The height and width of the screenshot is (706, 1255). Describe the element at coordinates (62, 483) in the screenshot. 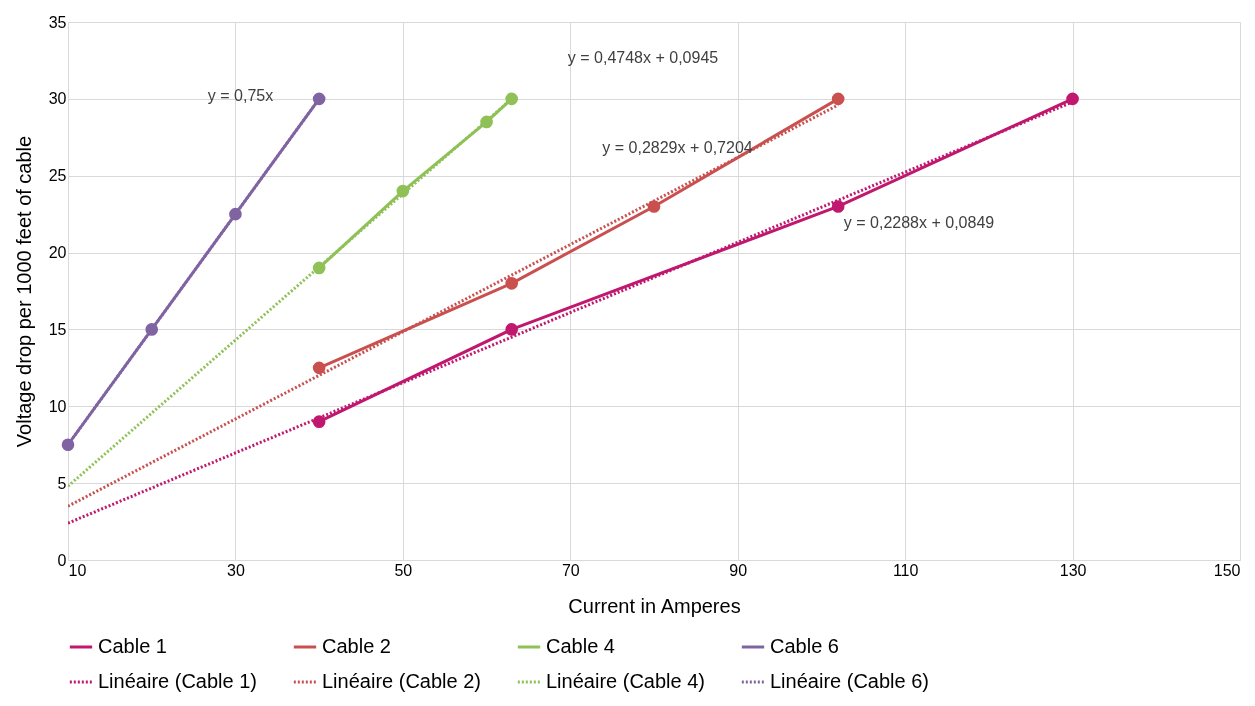

I see `y-tick-label: 5` at that location.